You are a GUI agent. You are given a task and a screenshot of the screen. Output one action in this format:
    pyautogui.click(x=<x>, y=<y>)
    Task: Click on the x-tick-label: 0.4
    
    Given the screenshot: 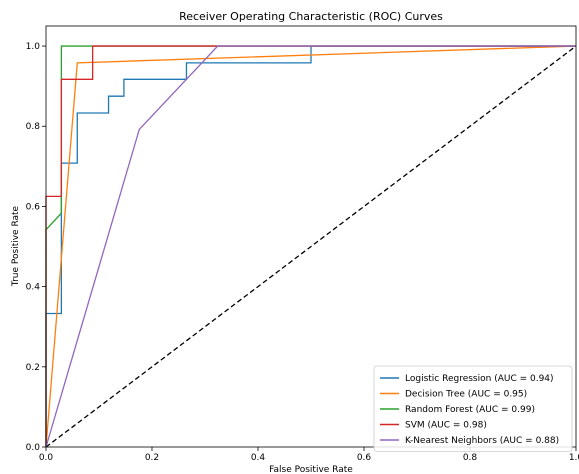 What is the action you would take?
    pyautogui.click(x=258, y=458)
    